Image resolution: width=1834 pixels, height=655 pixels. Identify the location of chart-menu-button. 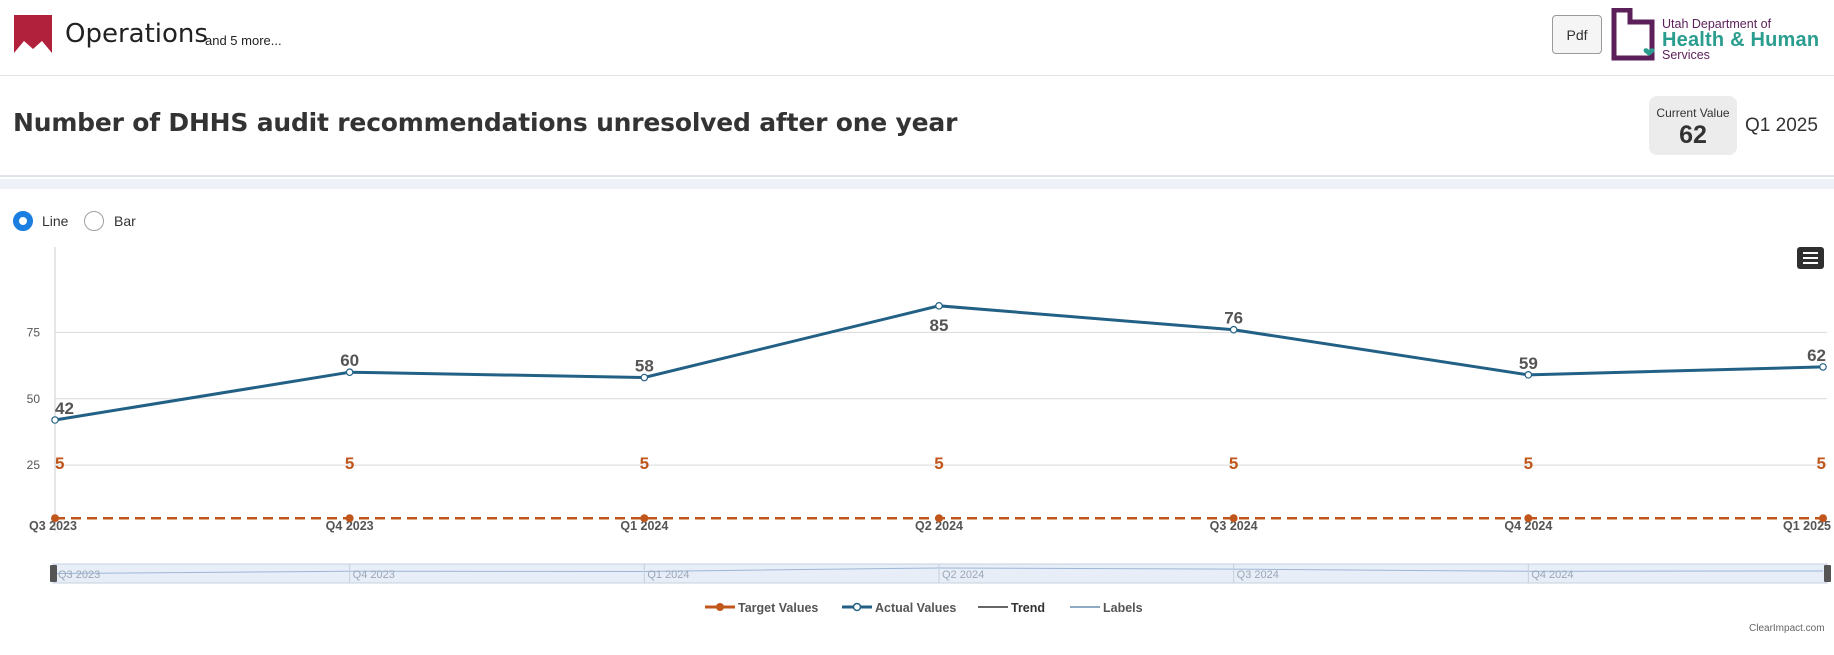
(1810, 258).